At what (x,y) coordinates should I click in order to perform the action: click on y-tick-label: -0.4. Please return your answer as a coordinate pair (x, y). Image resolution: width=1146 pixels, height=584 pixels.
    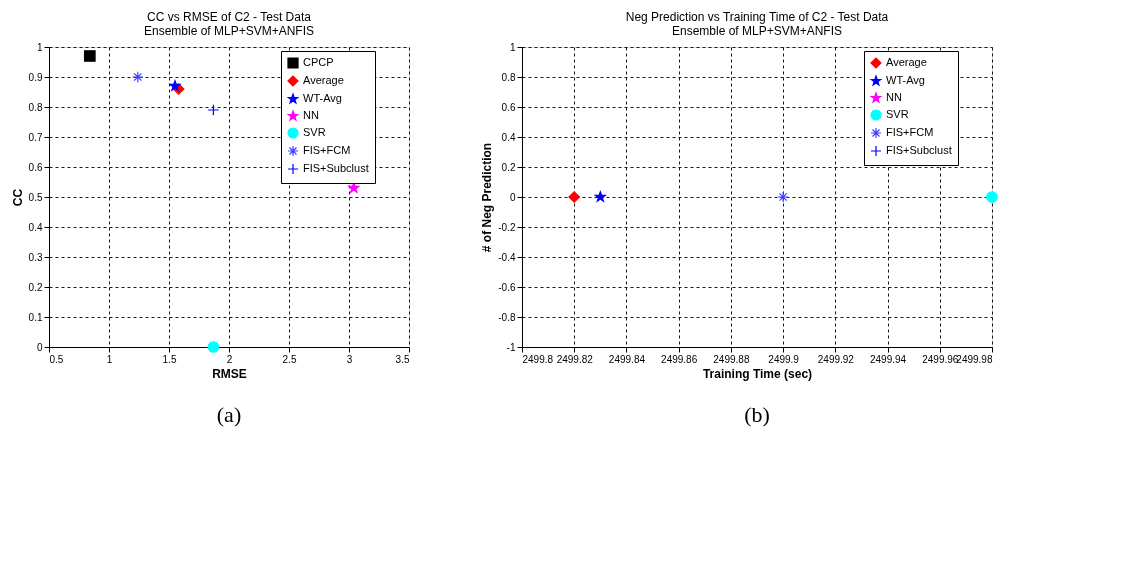
    Looking at the image, I should click on (507, 257).